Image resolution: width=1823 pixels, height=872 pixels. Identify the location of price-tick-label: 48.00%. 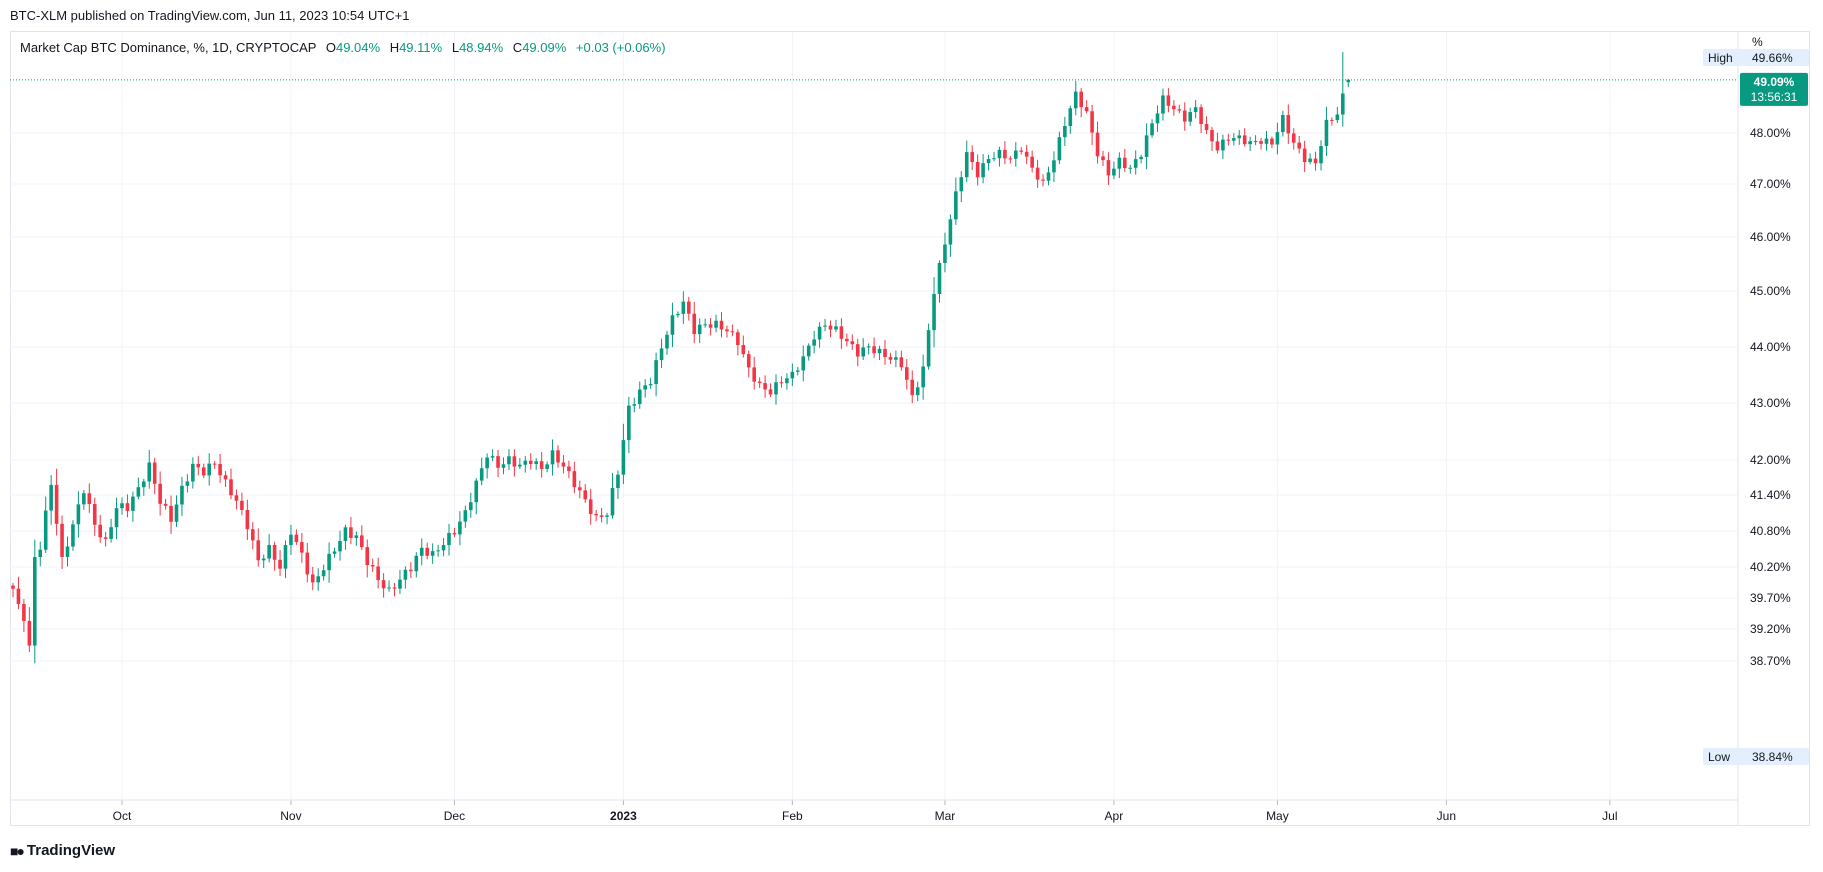
(1770, 133).